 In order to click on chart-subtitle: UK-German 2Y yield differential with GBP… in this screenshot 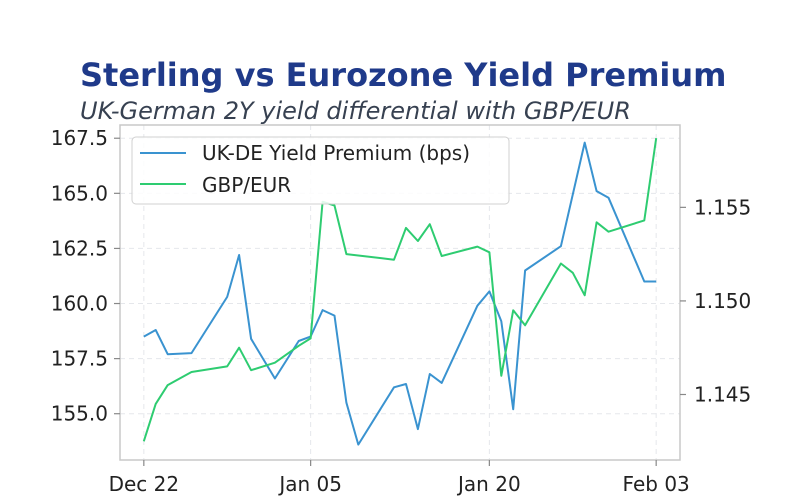, I will do `click(355, 111)`.